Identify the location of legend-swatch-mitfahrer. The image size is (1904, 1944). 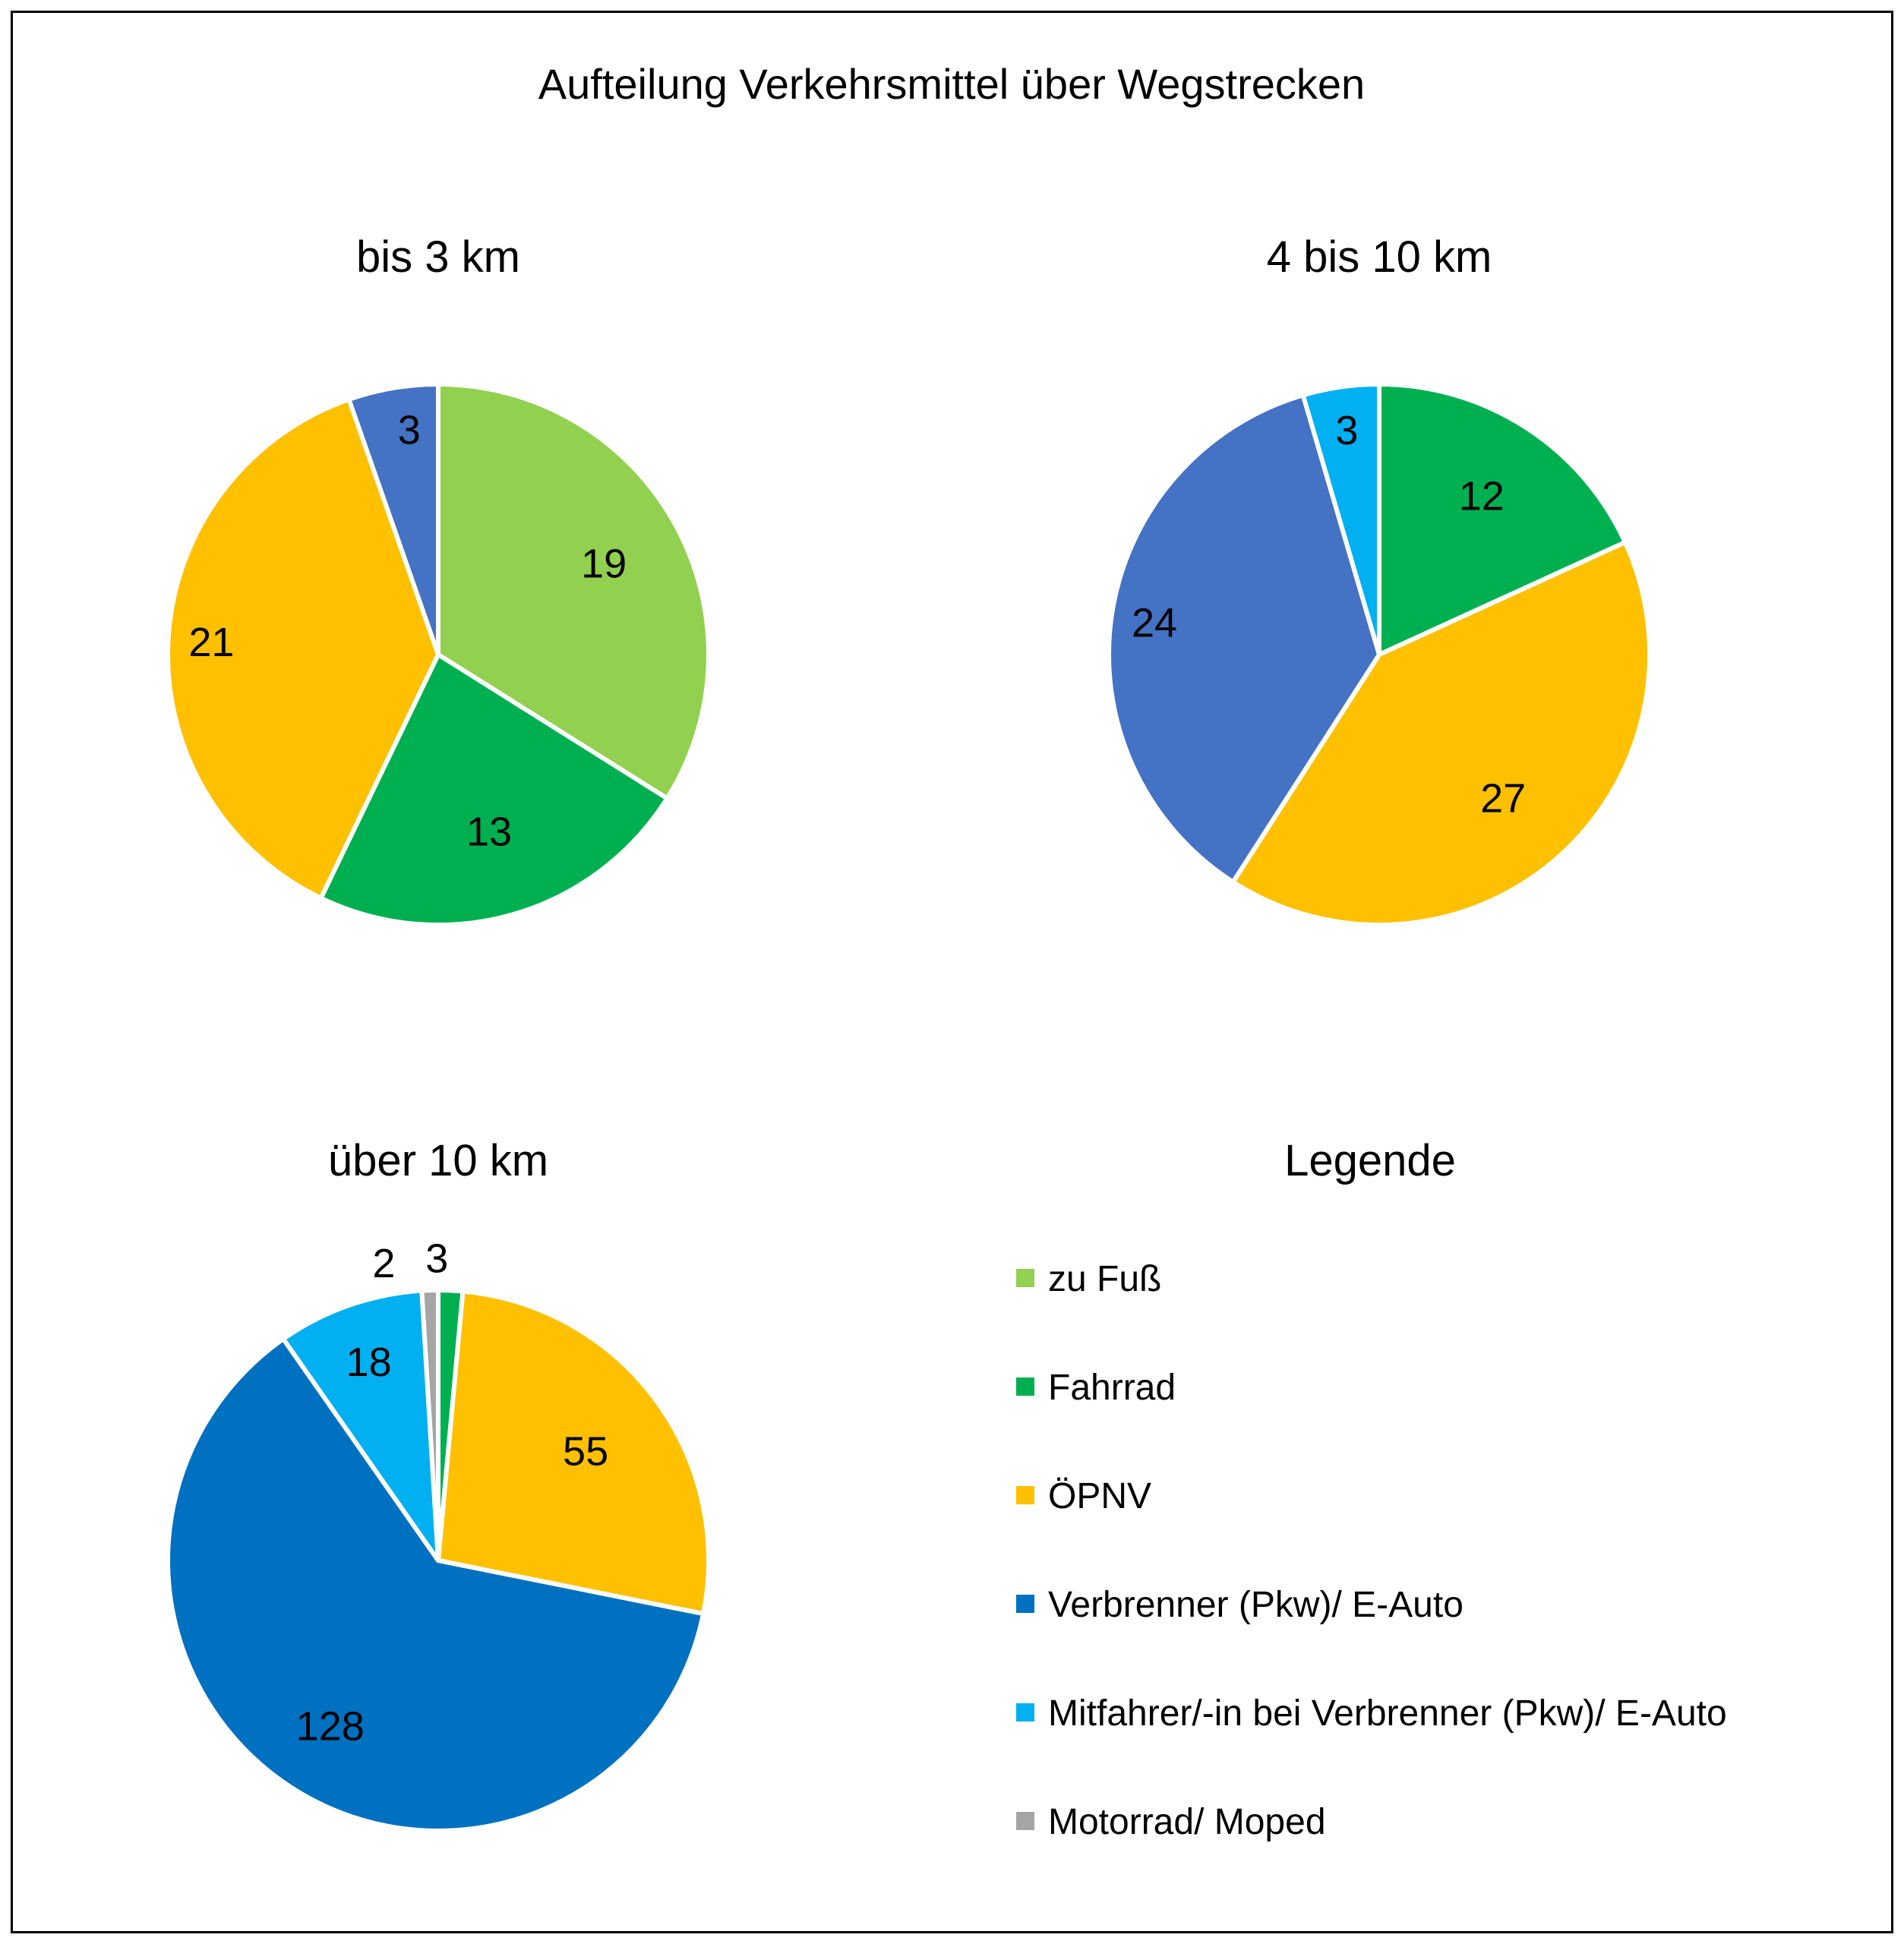
(1025, 1712).